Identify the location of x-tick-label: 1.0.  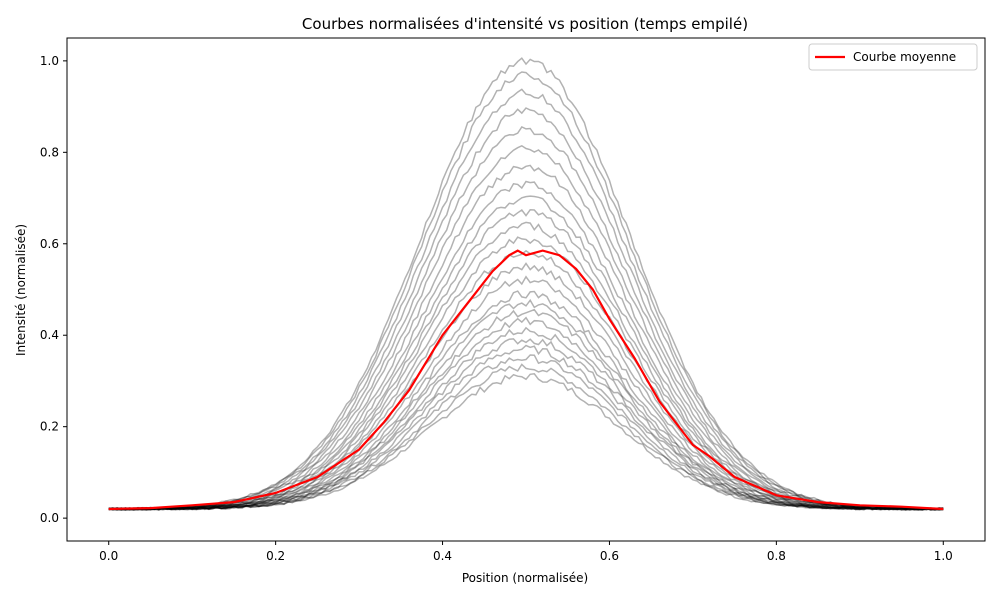
(943, 556).